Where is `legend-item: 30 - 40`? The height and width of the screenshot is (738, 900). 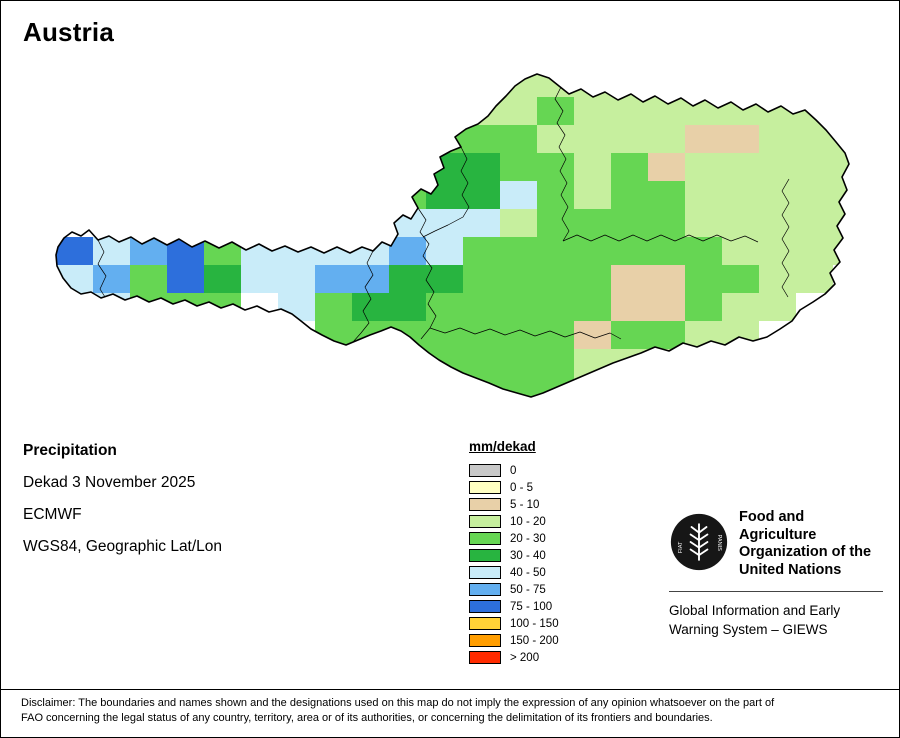 legend-item: 30 - 40 is located at coordinates (514, 555).